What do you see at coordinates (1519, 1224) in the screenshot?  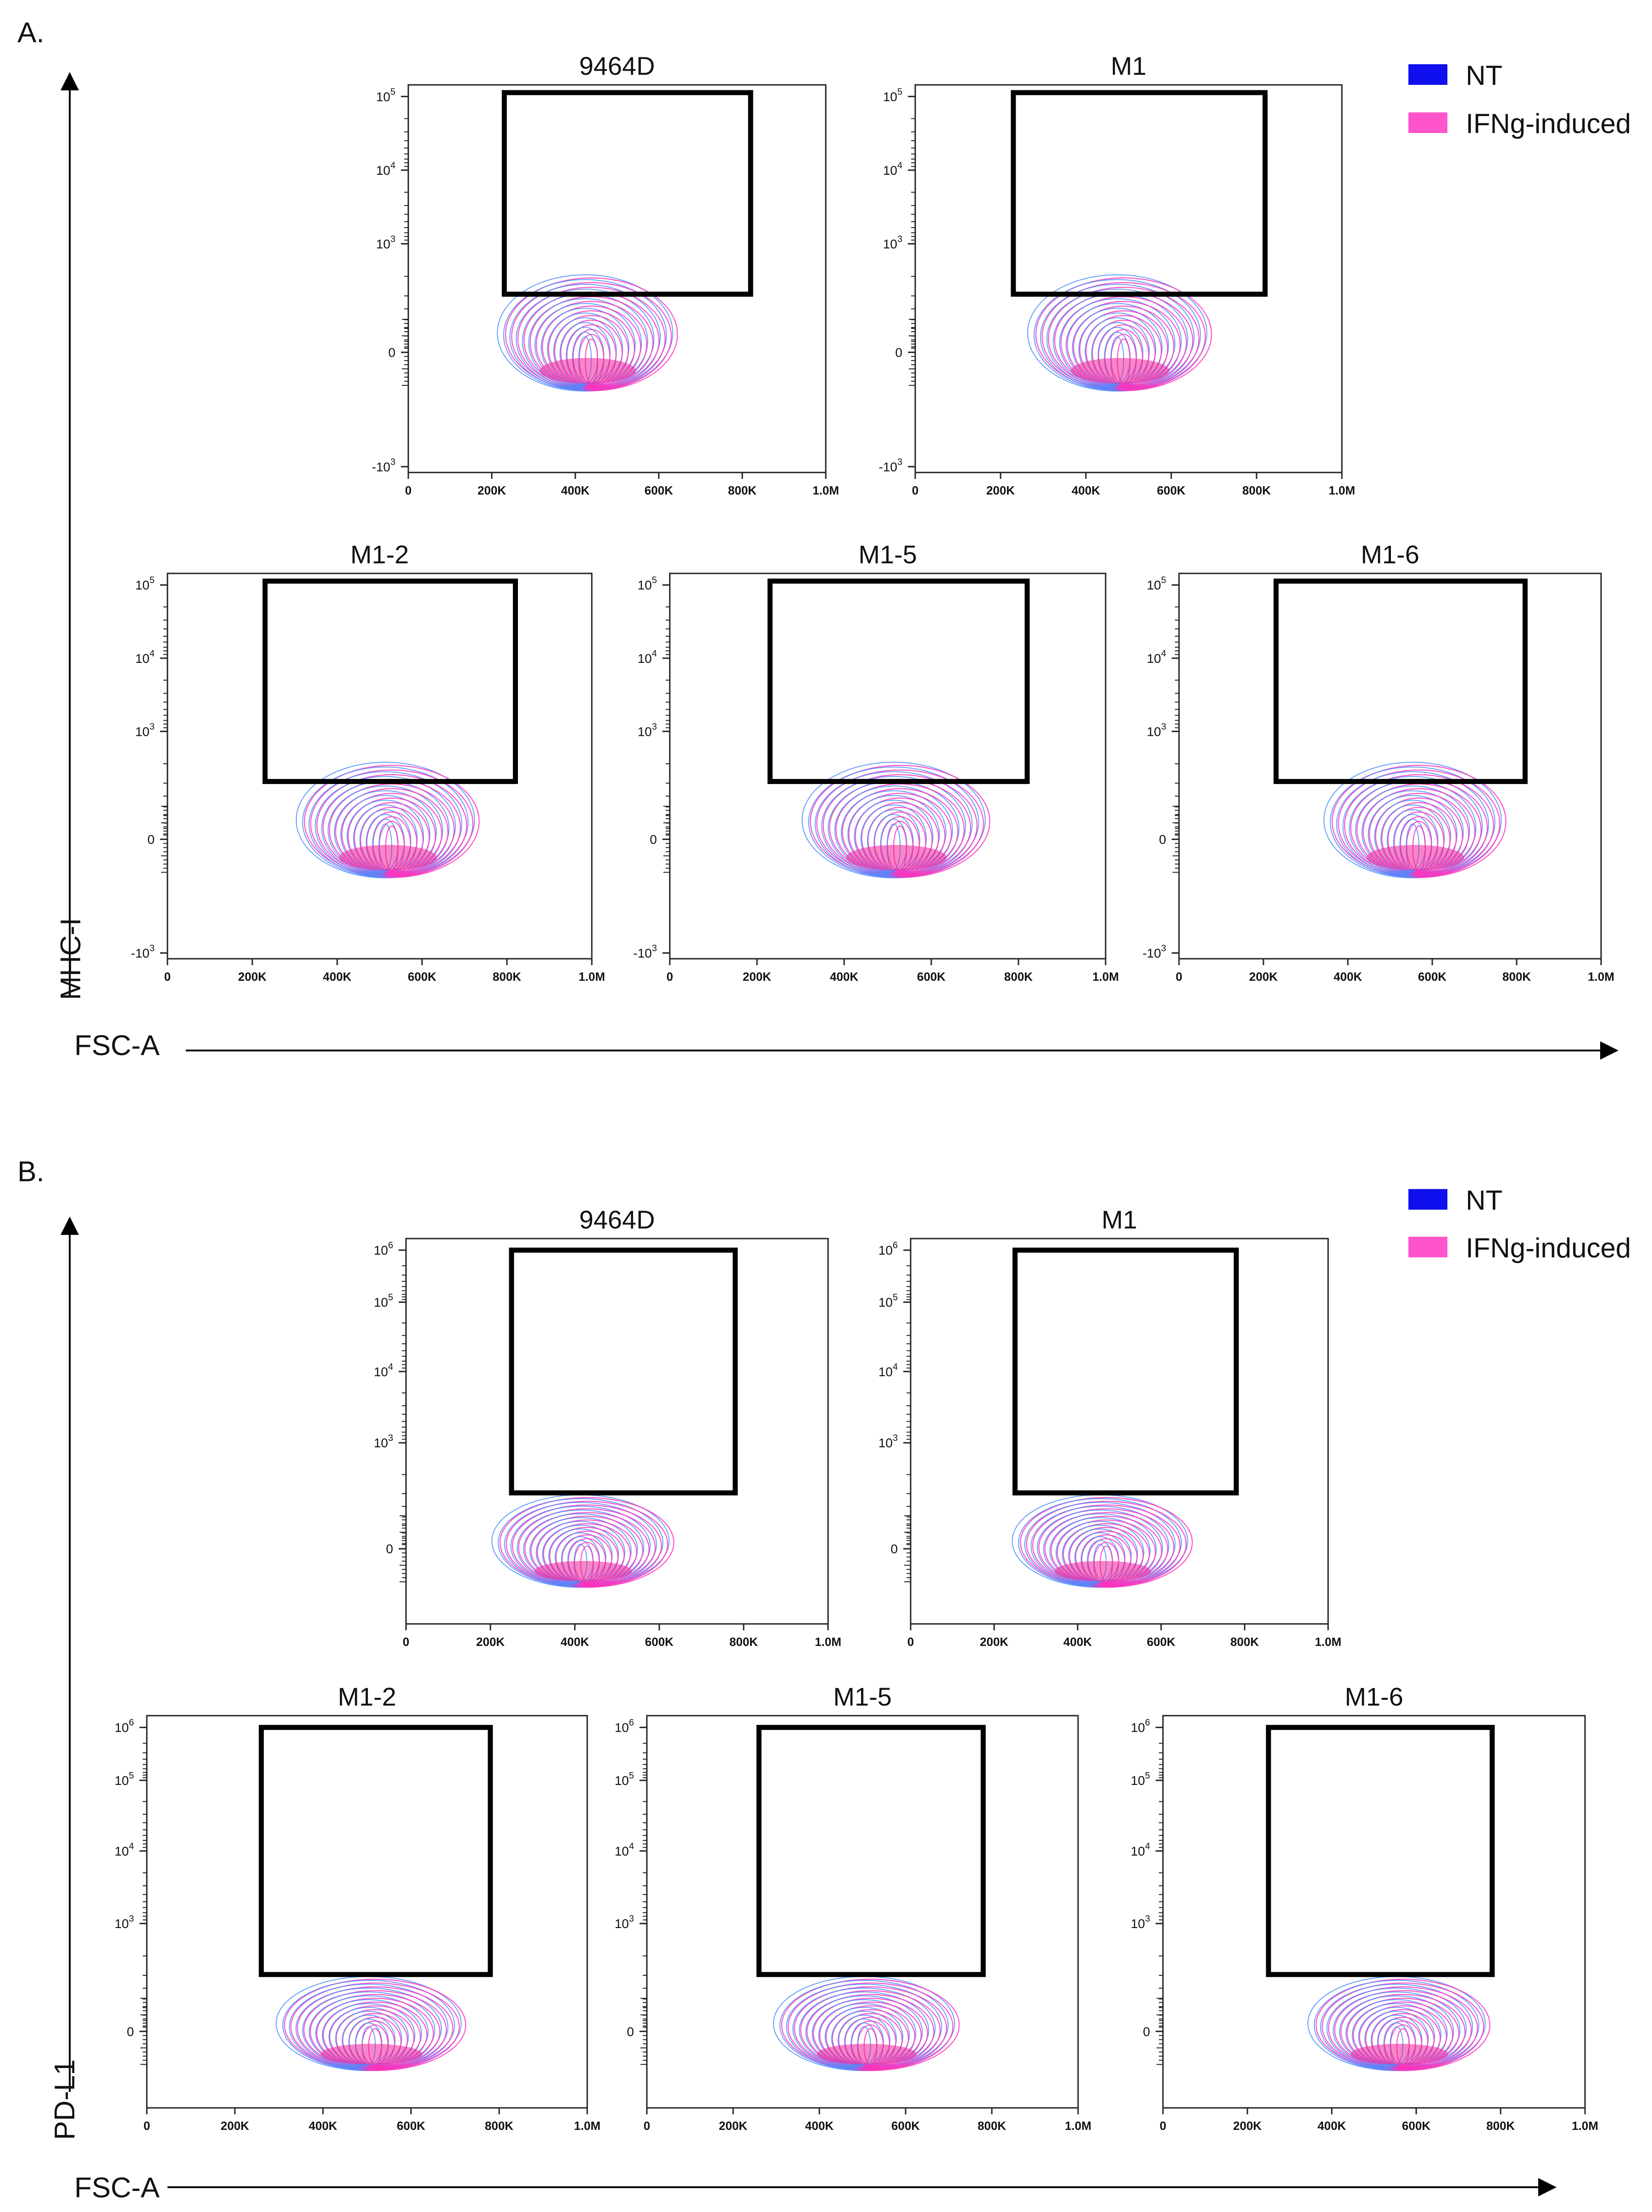 I see `legend-b: NT IFNg-induced` at bounding box center [1519, 1224].